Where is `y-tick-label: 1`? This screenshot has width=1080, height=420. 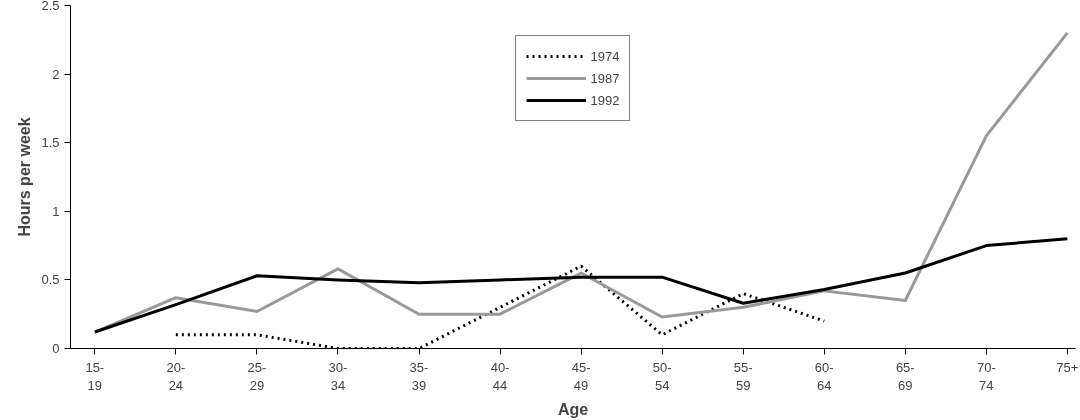
y-tick-label: 1 is located at coordinates (56, 211).